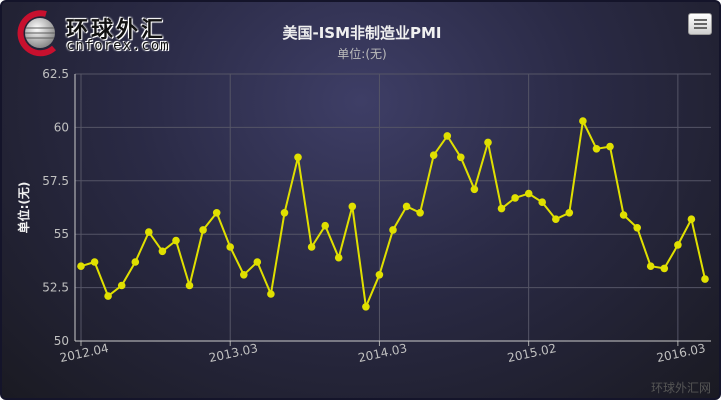  What do you see at coordinates (681, 388) in the screenshot?
I see `watermark: 环球外汇网` at bounding box center [681, 388].